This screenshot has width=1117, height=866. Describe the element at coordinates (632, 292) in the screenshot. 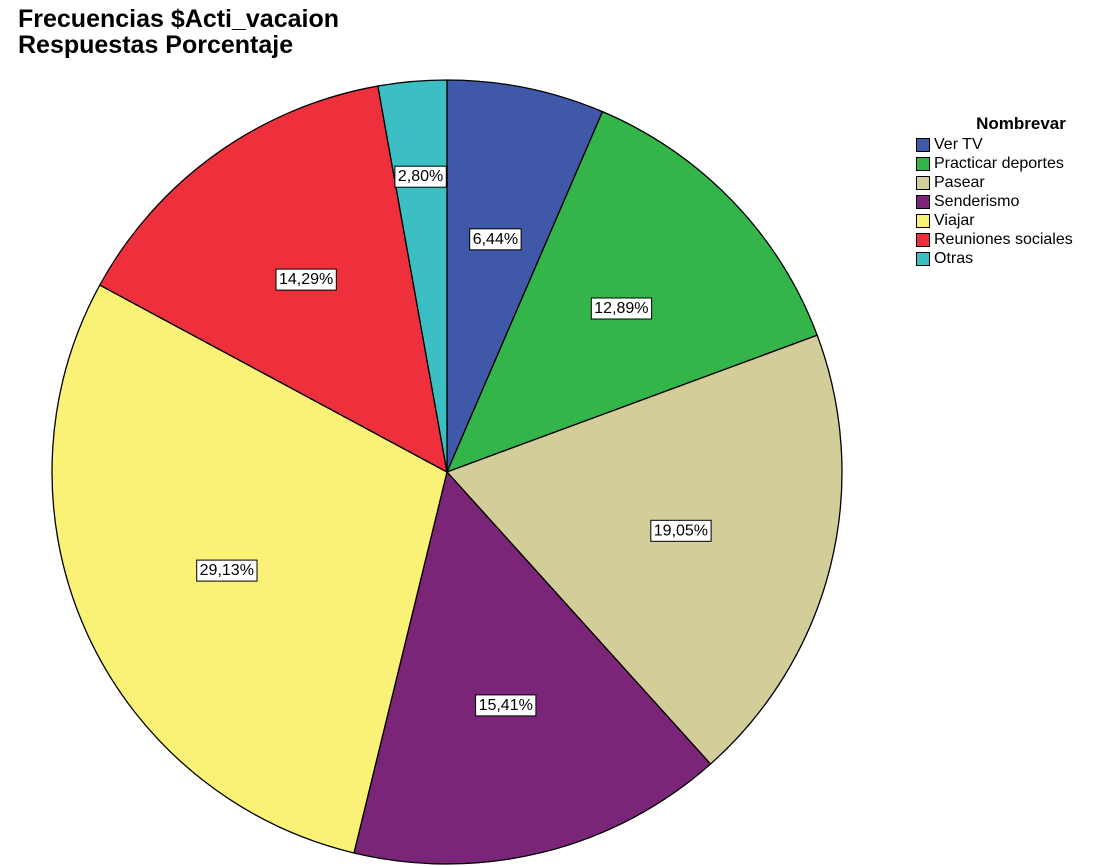

I see `pie-slice-practicar-deportes` at that location.